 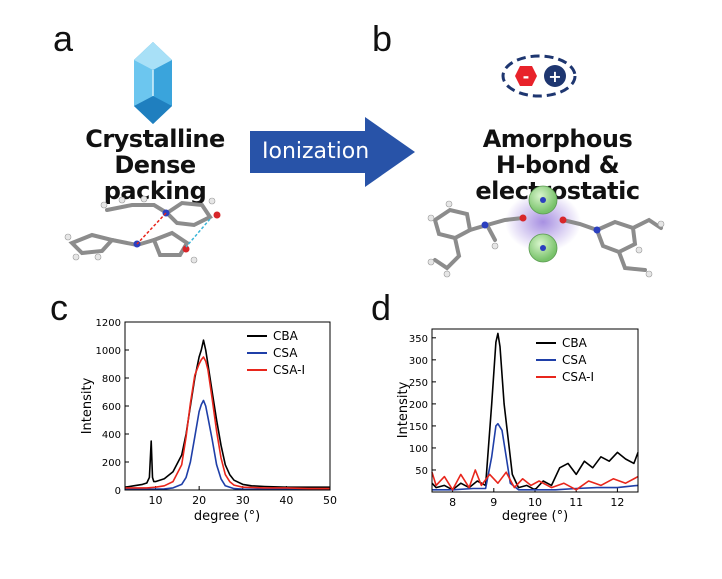 What do you see at coordinates (227, 516) in the screenshot?
I see `chart-c-xlabel: degree (°)` at bounding box center [227, 516].